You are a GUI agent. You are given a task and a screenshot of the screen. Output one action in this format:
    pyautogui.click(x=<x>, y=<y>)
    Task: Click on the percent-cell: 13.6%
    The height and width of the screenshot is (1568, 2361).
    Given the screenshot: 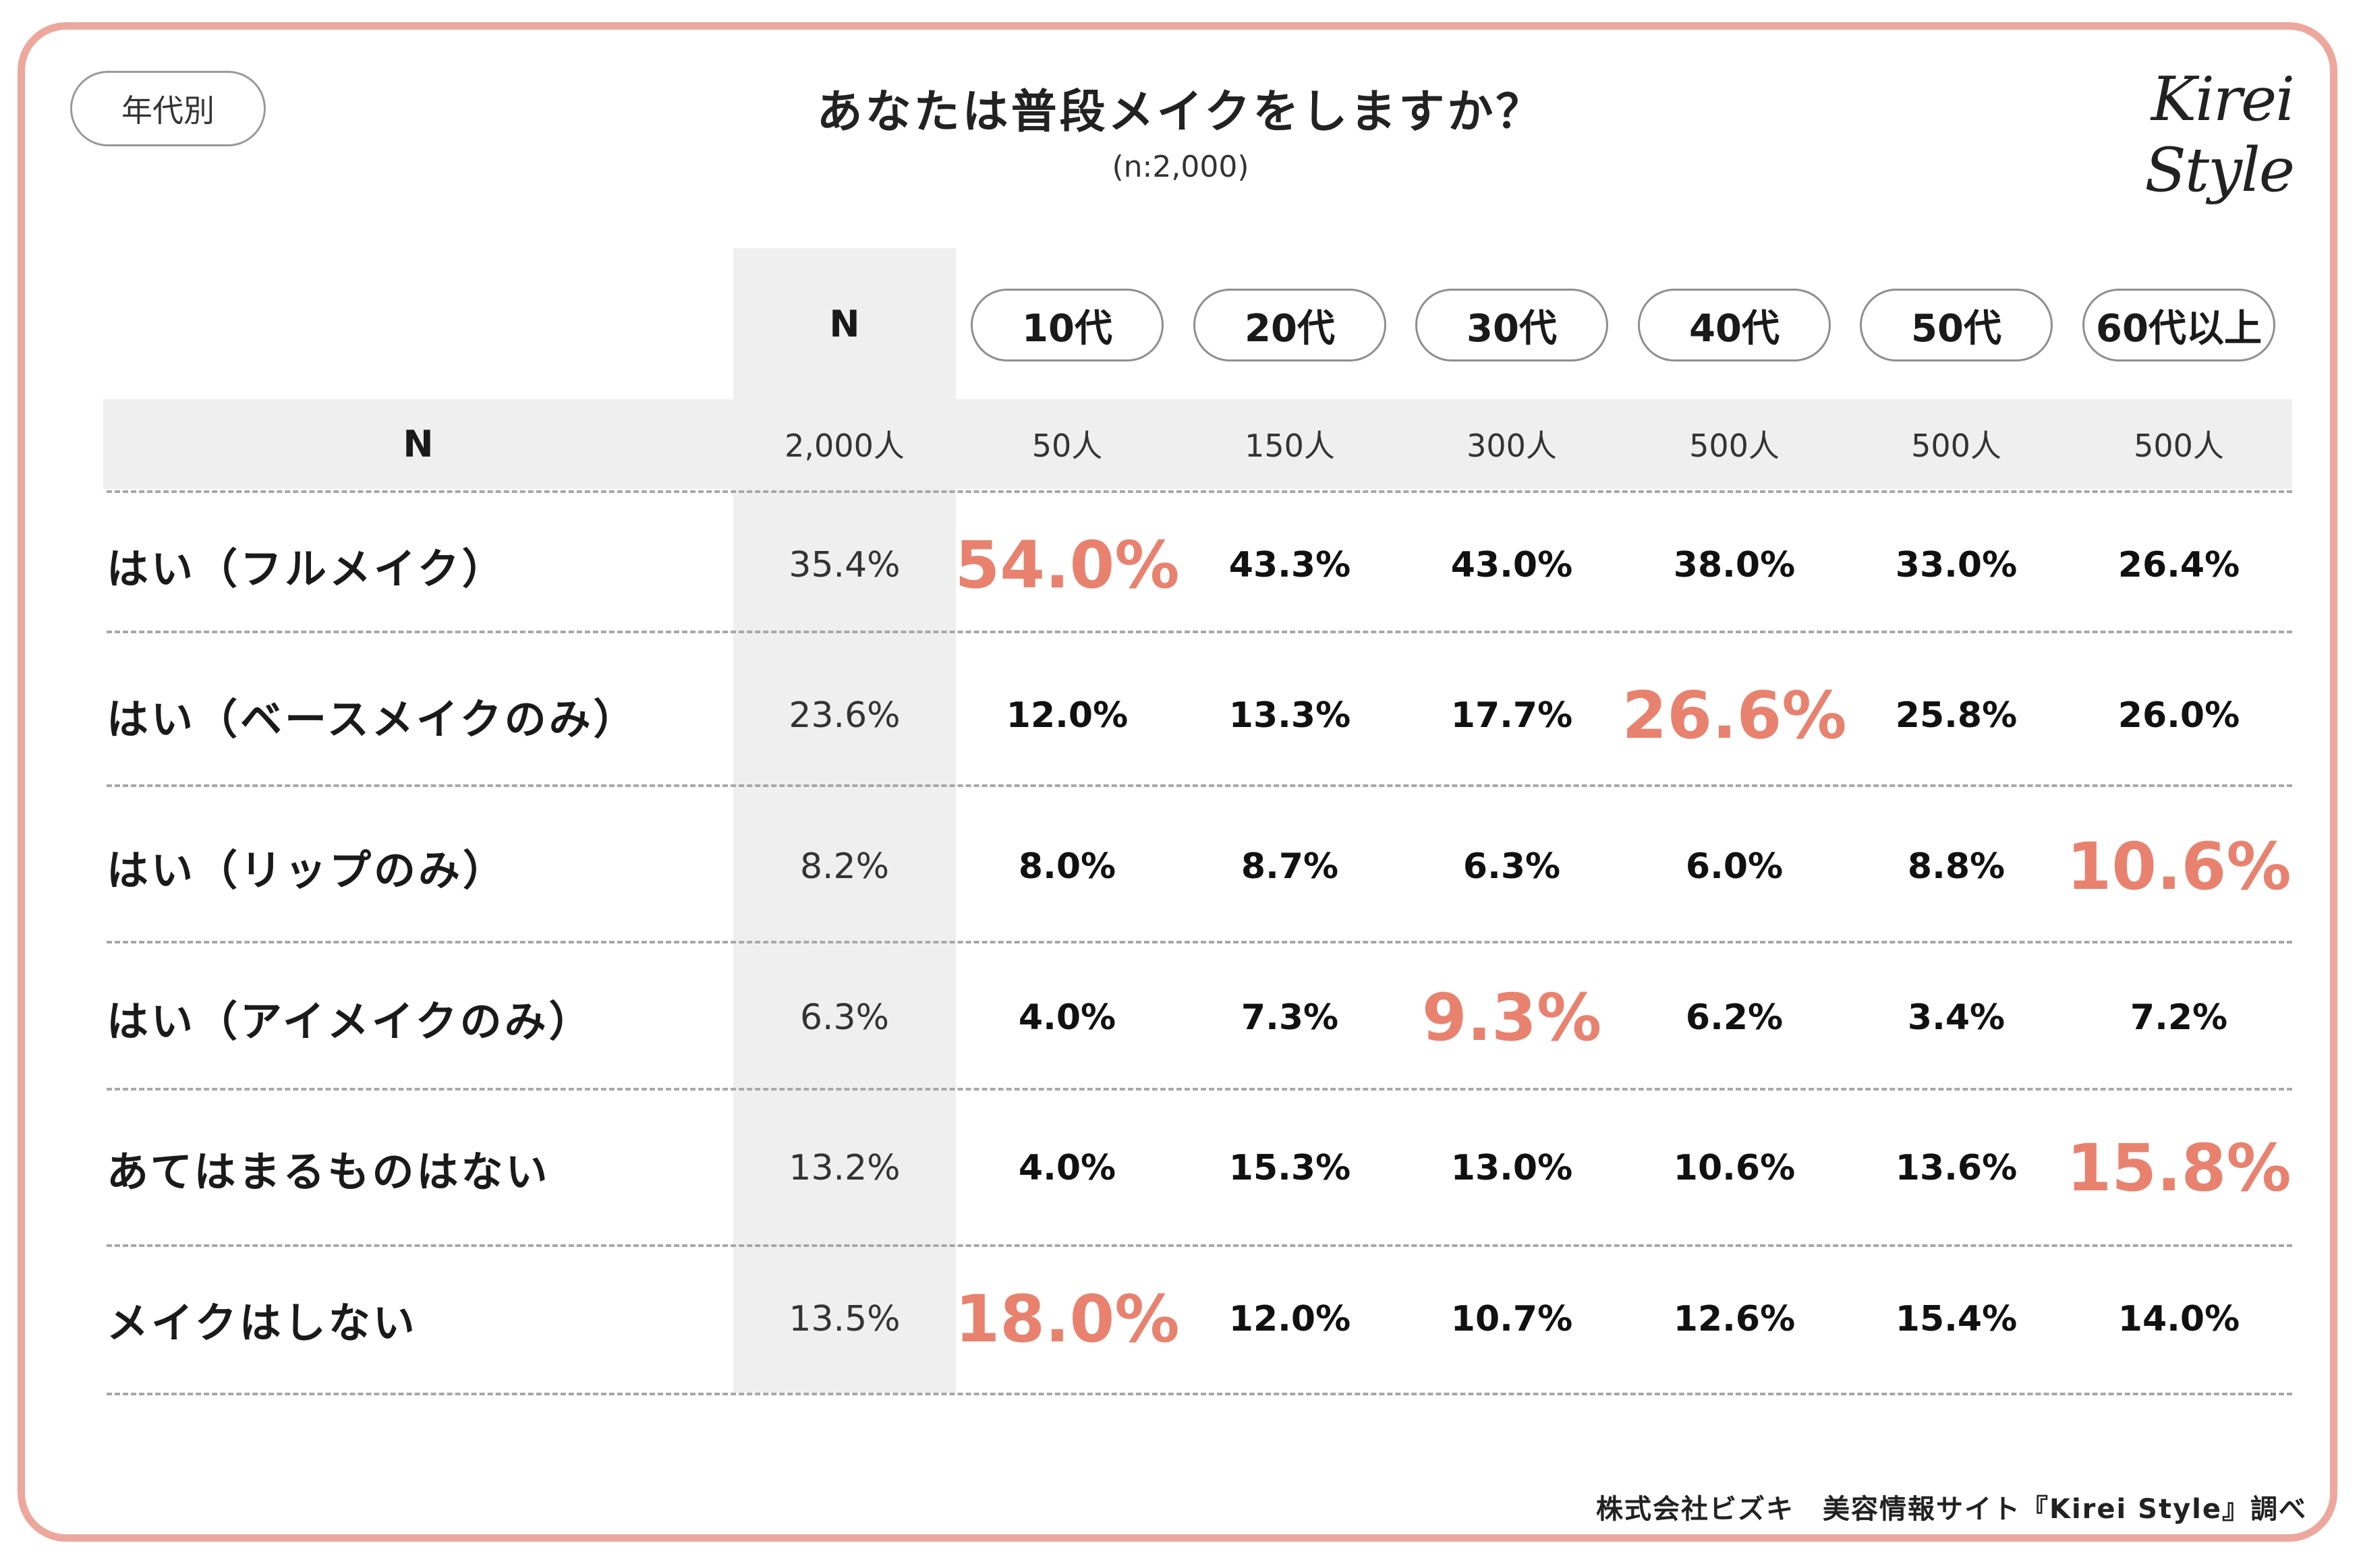 What is the action you would take?
    pyautogui.click(x=1956, y=1168)
    